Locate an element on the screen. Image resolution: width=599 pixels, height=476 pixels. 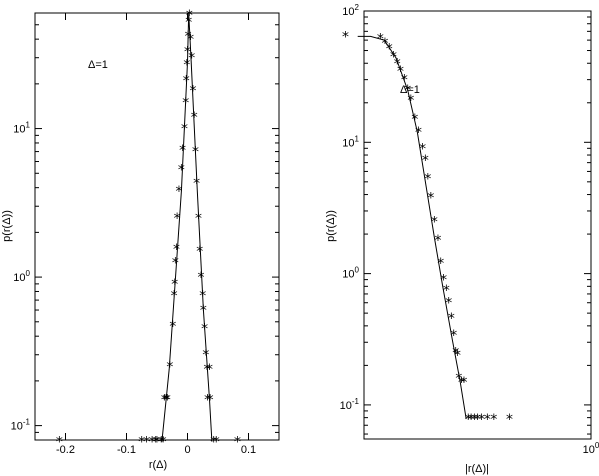
left-x-tick-label: -0.1 is located at coordinates (126, 450).